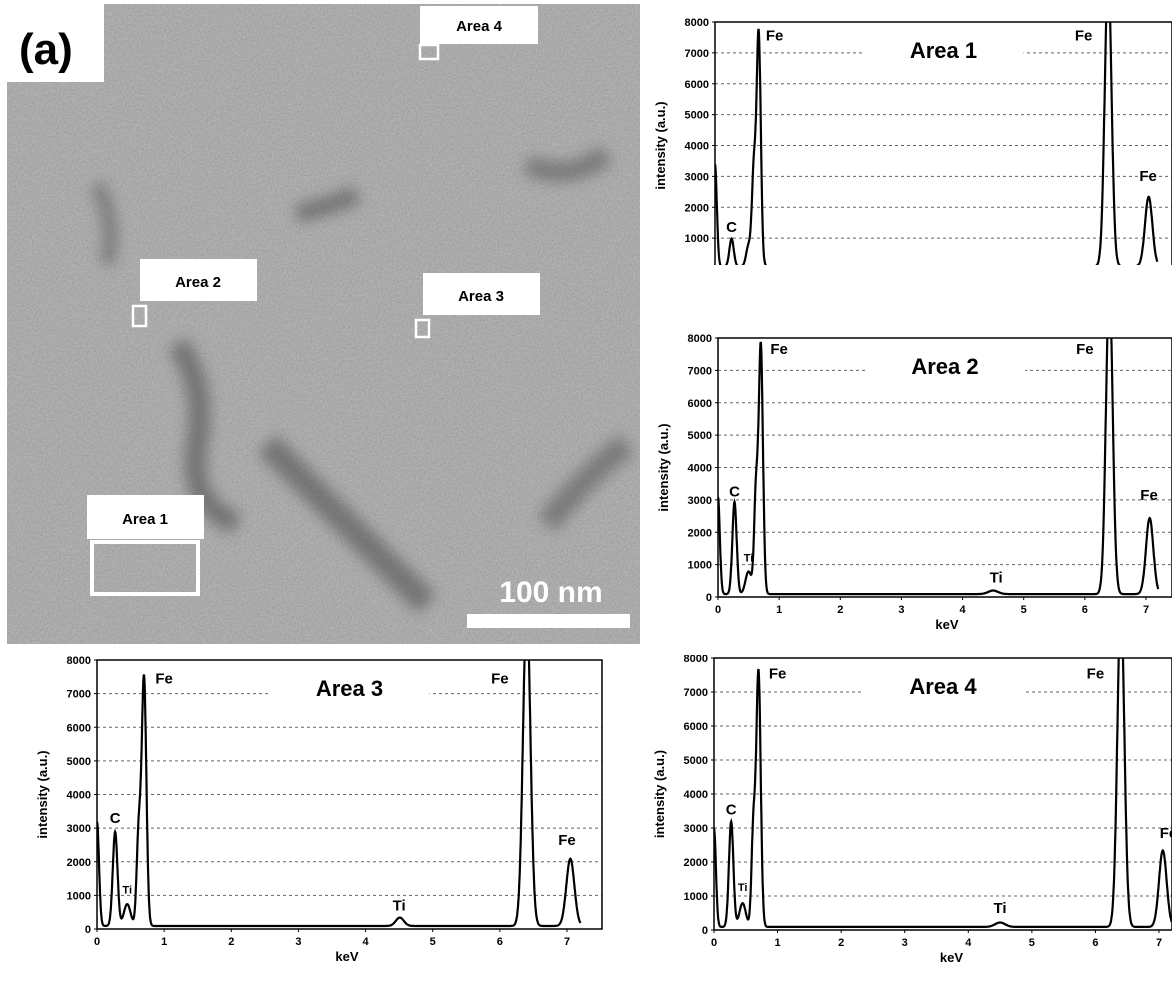 This screenshot has width=1172, height=989. I want to click on chart-3-spectrum-line, so click(339, 794).